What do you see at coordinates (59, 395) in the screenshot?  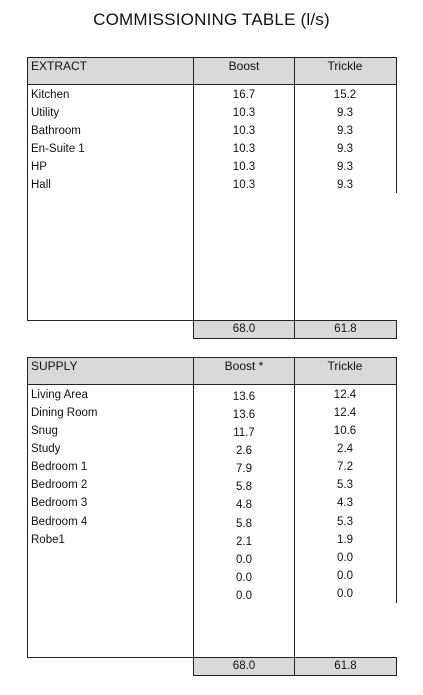 I see `table-row-room: Living Area` at bounding box center [59, 395].